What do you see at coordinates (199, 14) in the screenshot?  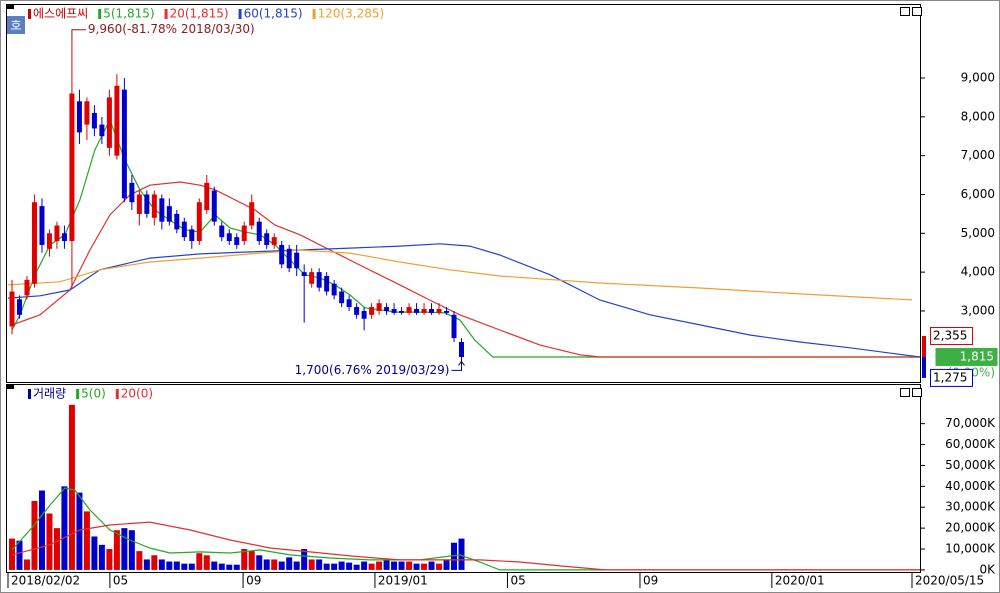 I see `legend-label: 20(1,815)` at bounding box center [199, 14].